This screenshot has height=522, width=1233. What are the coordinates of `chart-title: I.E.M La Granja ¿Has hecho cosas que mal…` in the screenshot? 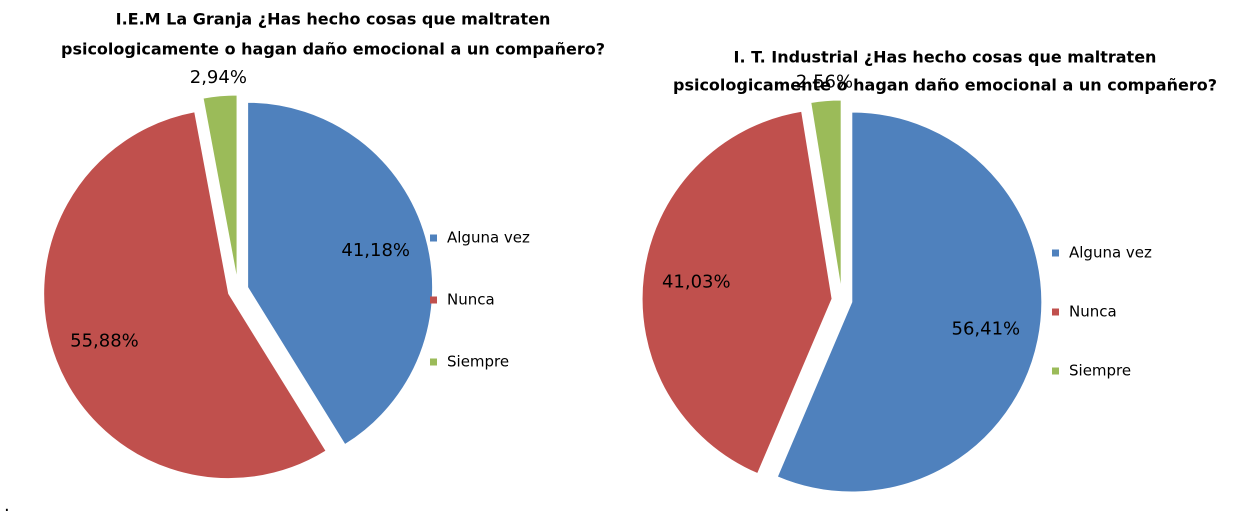 It's located at (333, 19).